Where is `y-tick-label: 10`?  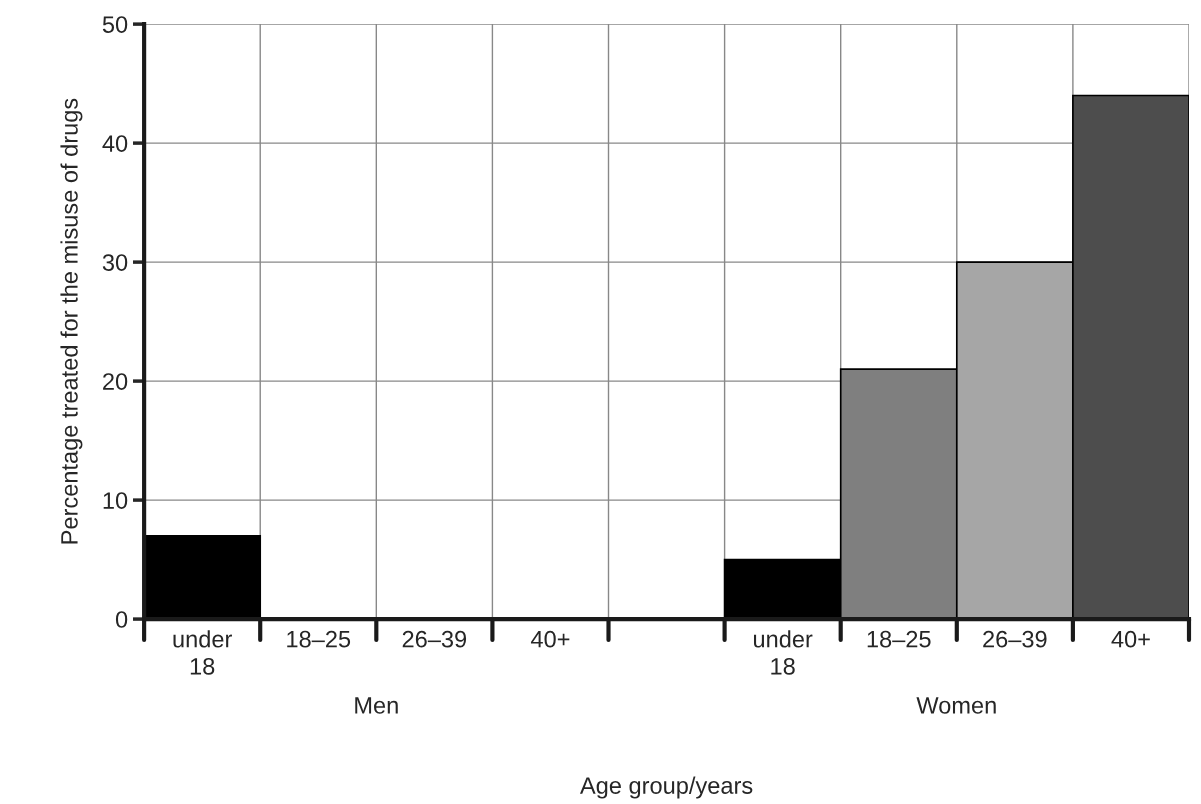 y-tick-label: 10 is located at coordinates (115, 500).